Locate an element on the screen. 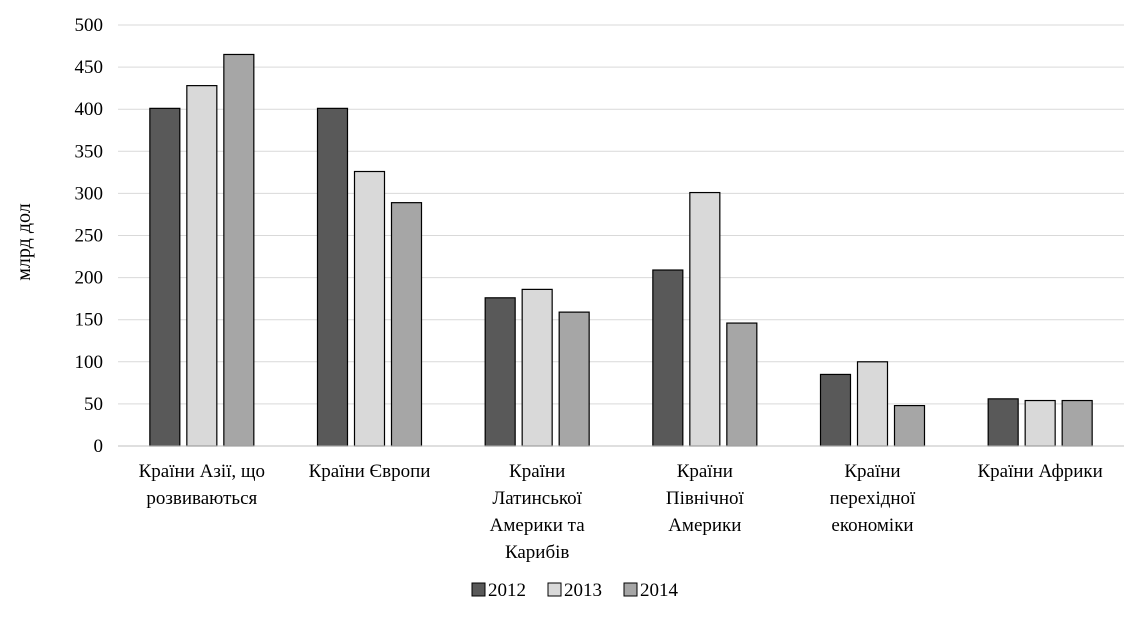  legend-swatch-2012 is located at coordinates (478, 589).